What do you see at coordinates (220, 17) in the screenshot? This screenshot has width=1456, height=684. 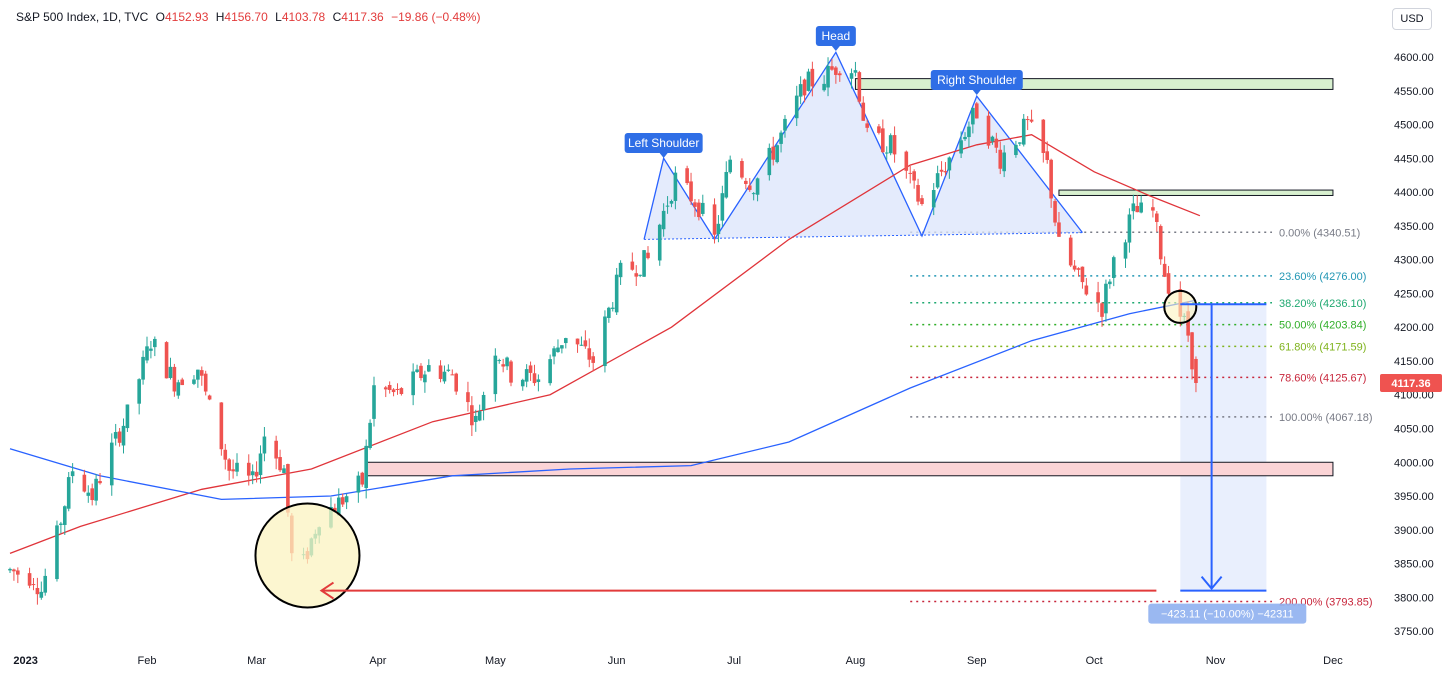 I see `high-label: H` at bounding box center [220, 17].